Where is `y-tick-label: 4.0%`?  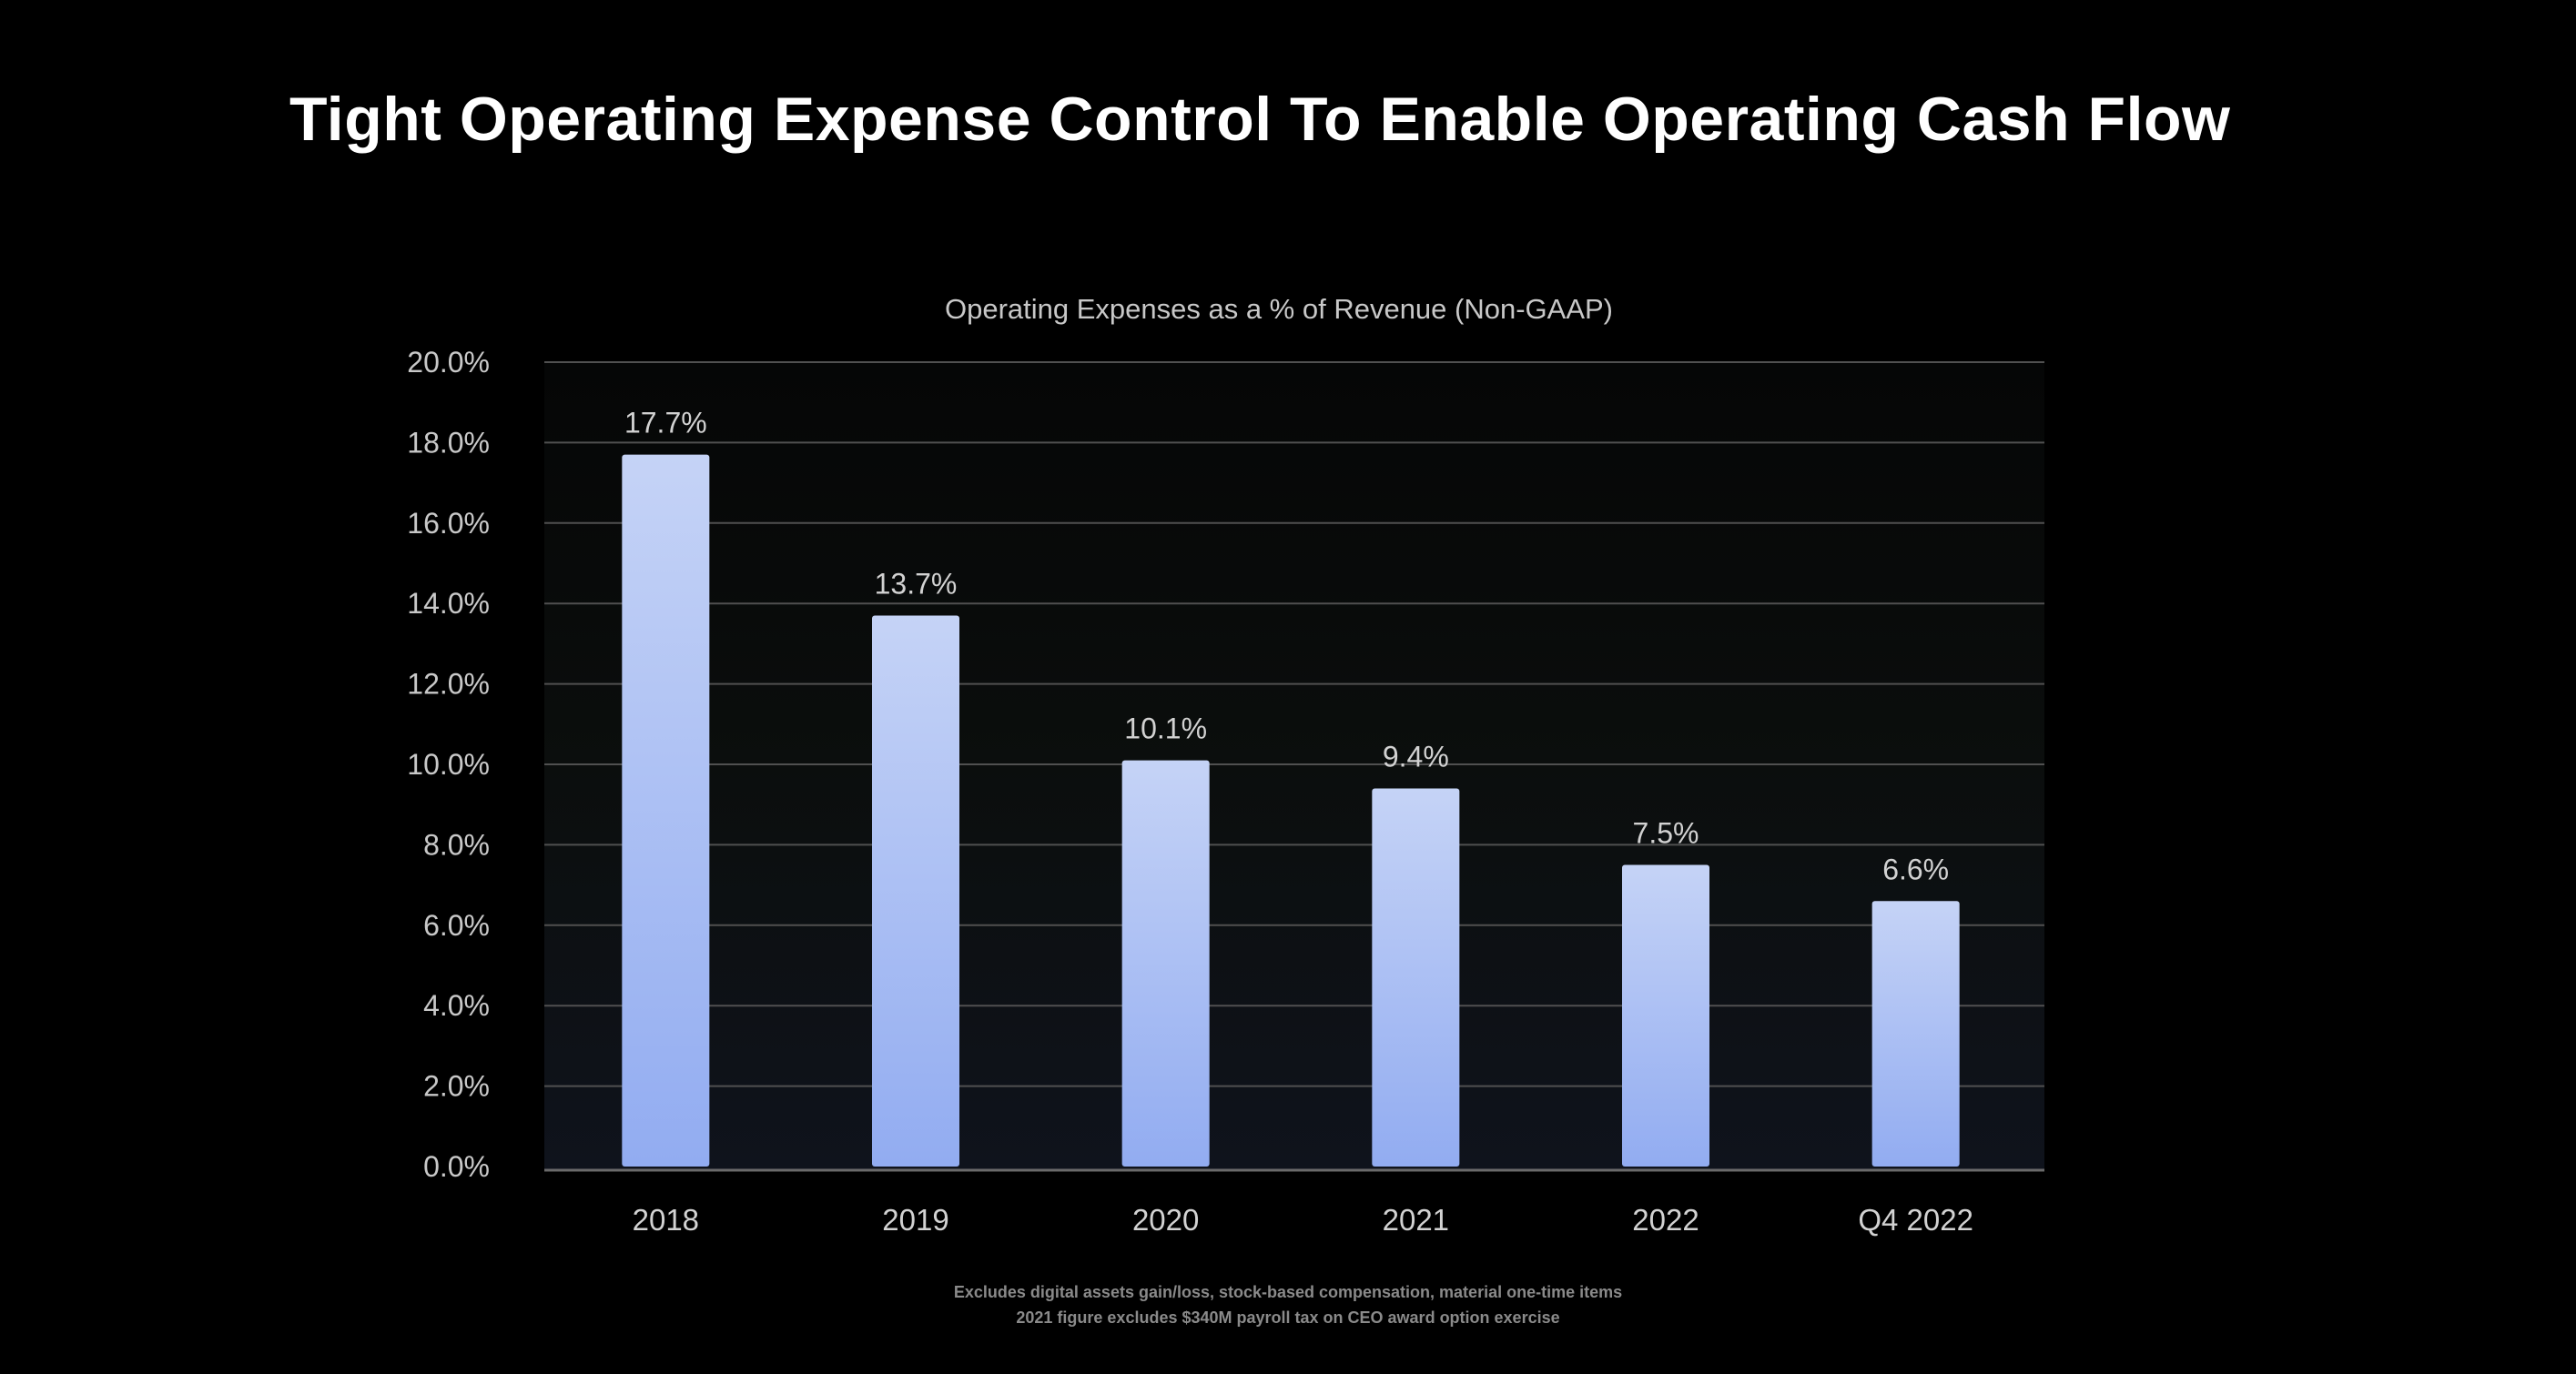
y-tick-label: 4.0% is located at coordinates (456, 1006).